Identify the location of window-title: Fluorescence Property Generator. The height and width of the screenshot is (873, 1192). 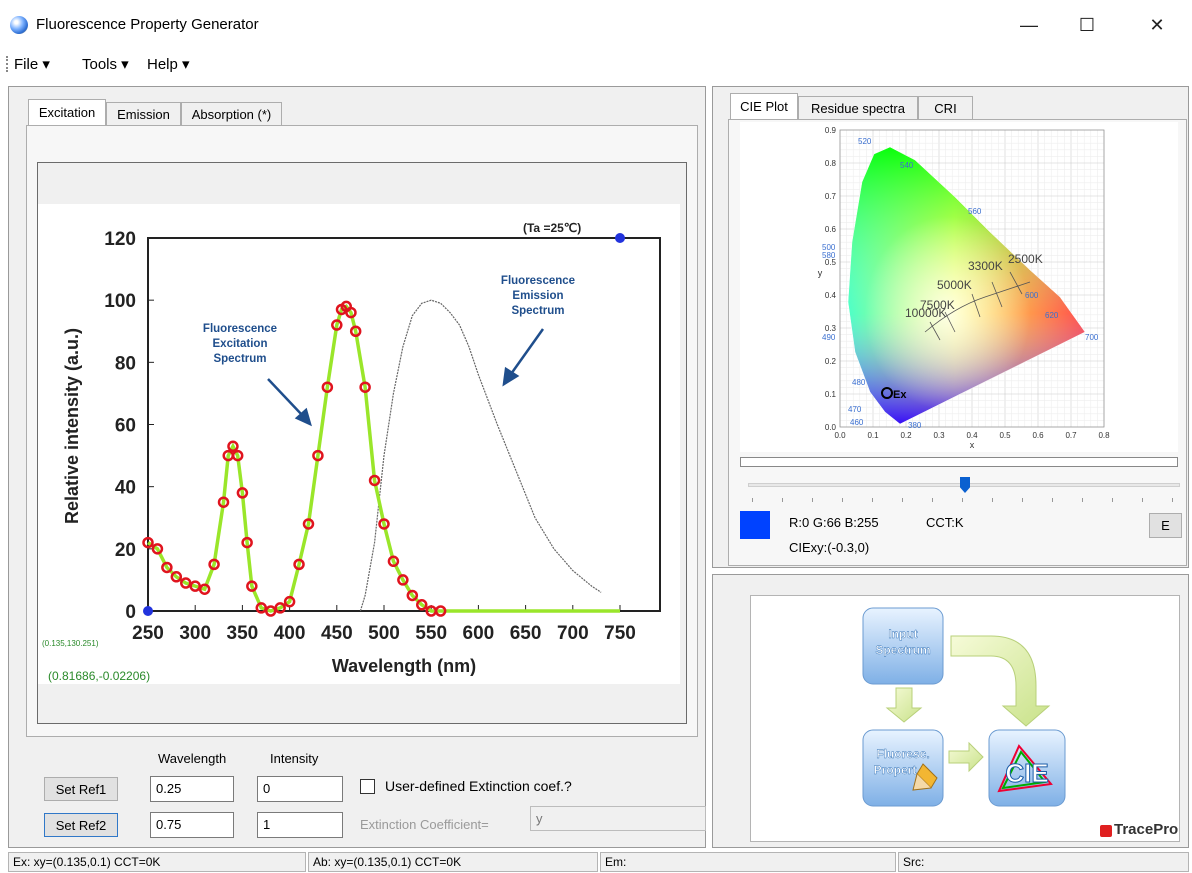
(147, 24).